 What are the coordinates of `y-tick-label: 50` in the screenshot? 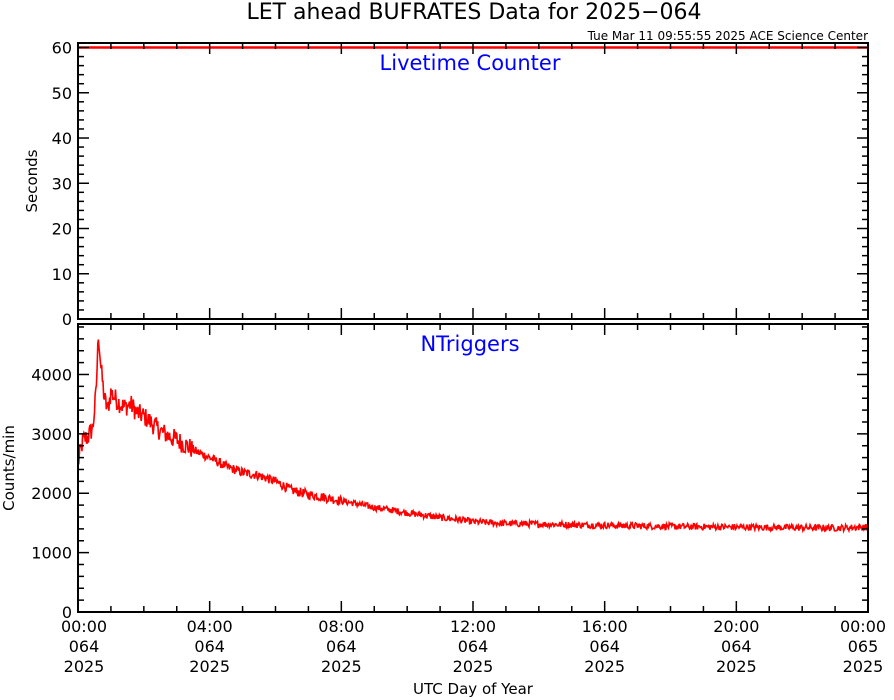 It's located at (62, 93).